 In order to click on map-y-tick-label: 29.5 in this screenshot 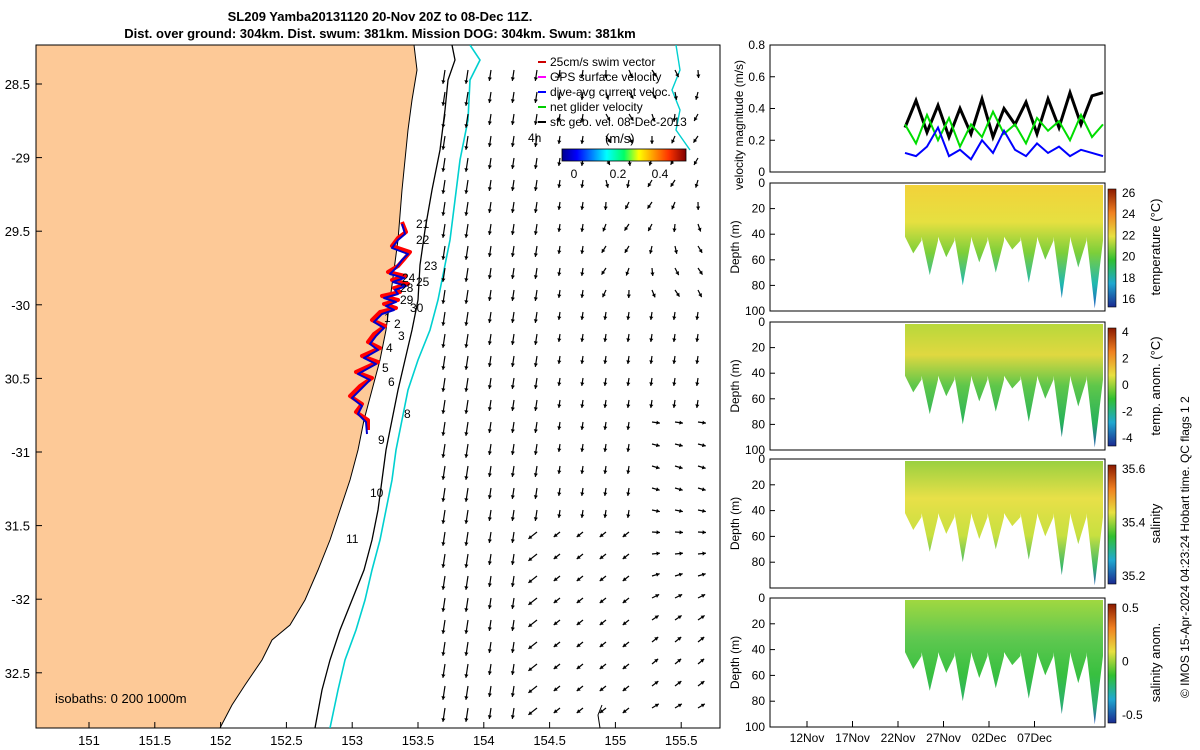, I will do `click(17, 231)`.